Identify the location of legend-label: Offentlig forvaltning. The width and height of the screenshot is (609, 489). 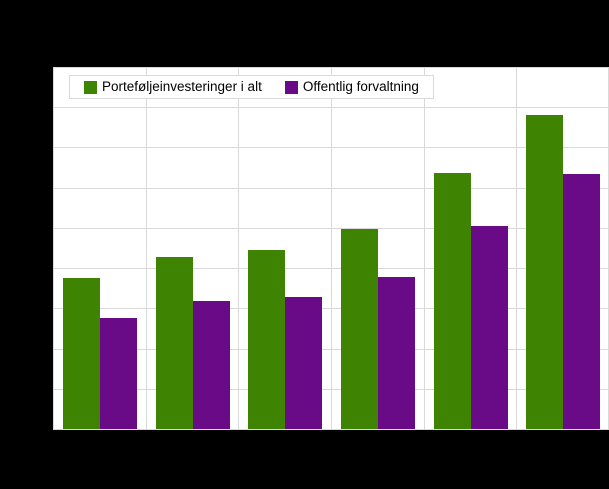
(360, 86).